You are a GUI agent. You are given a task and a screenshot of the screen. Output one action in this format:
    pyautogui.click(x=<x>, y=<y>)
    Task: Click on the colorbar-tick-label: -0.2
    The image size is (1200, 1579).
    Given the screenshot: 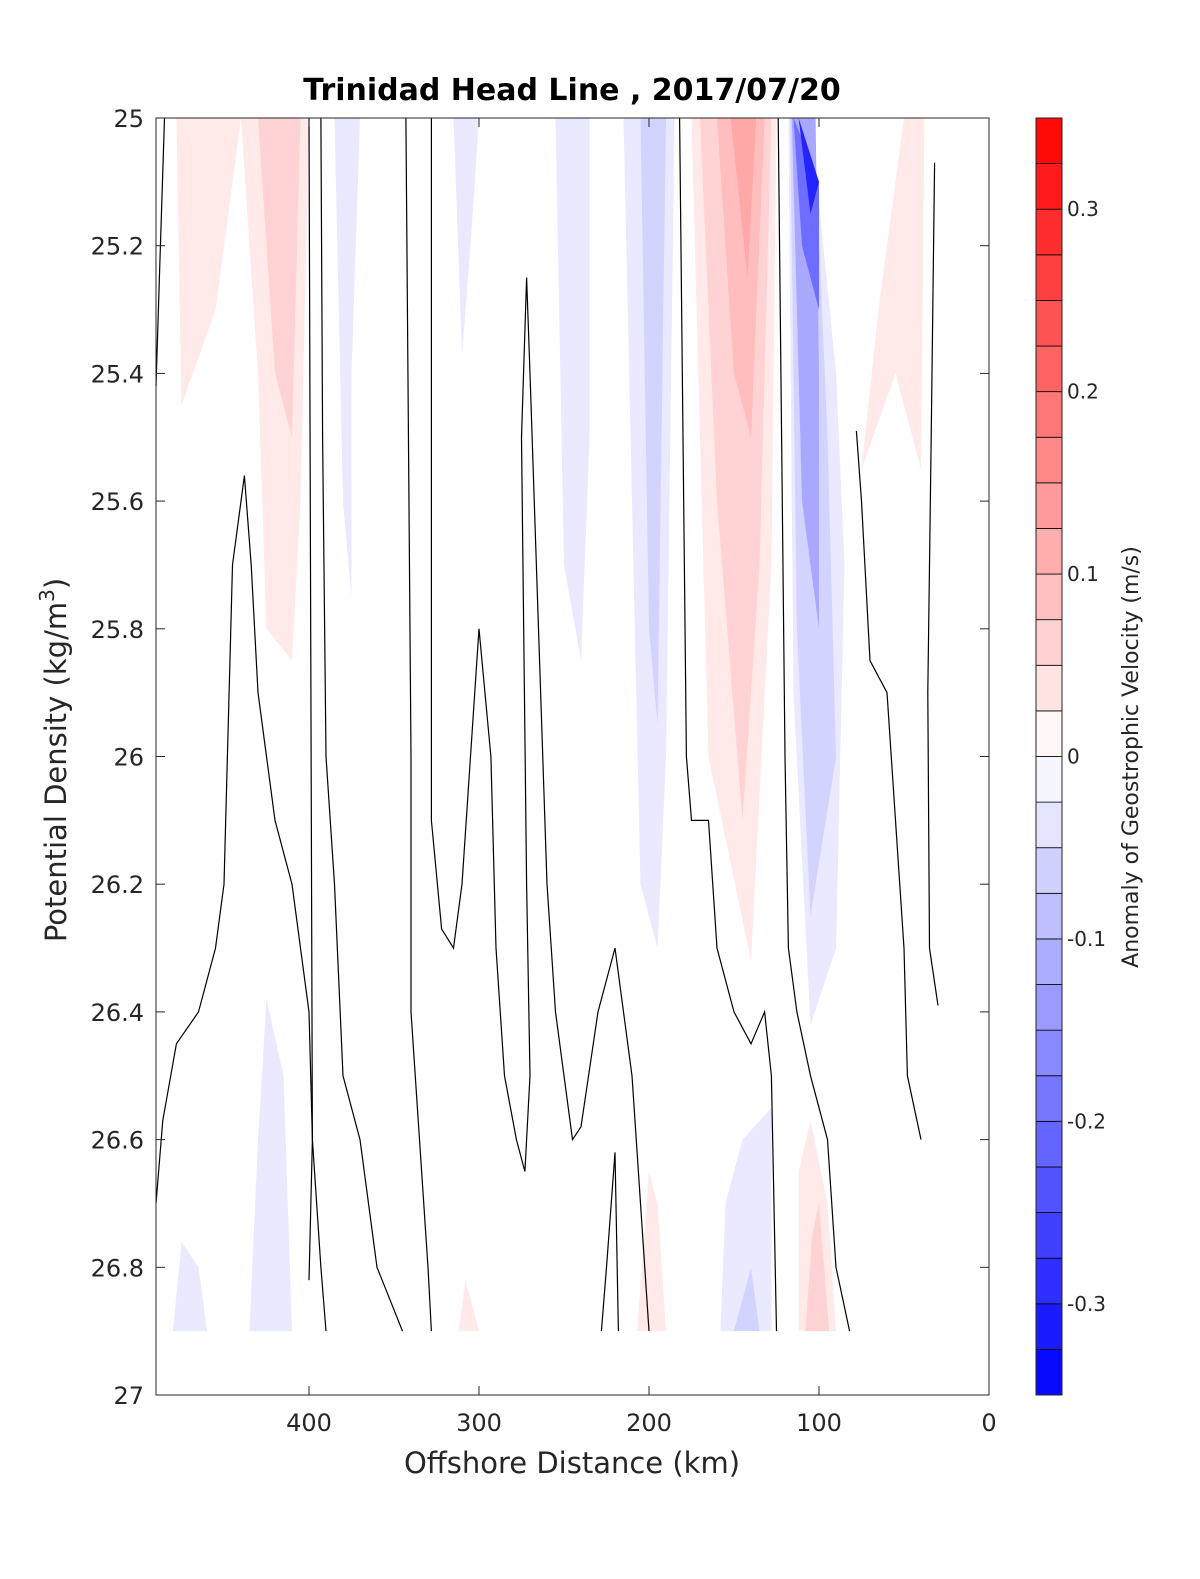 What is the action you would take?
    pyautogui.click(x=1086, y=1121)
    